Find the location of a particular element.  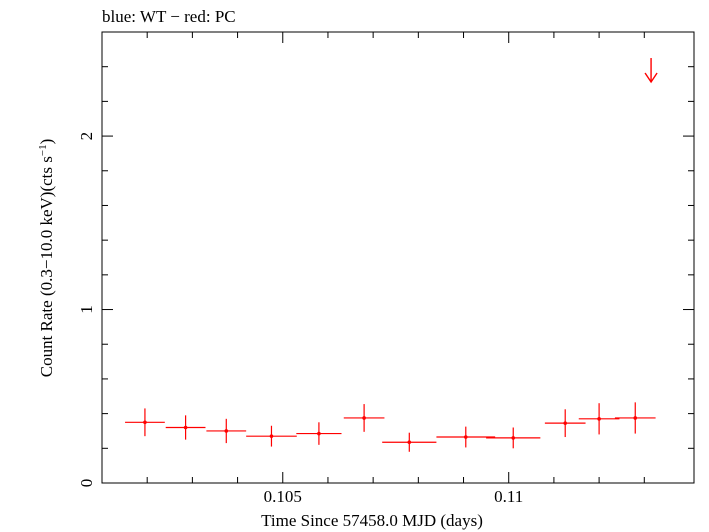

x-tick-label: 0.11 is located at coordinates (508, 496).